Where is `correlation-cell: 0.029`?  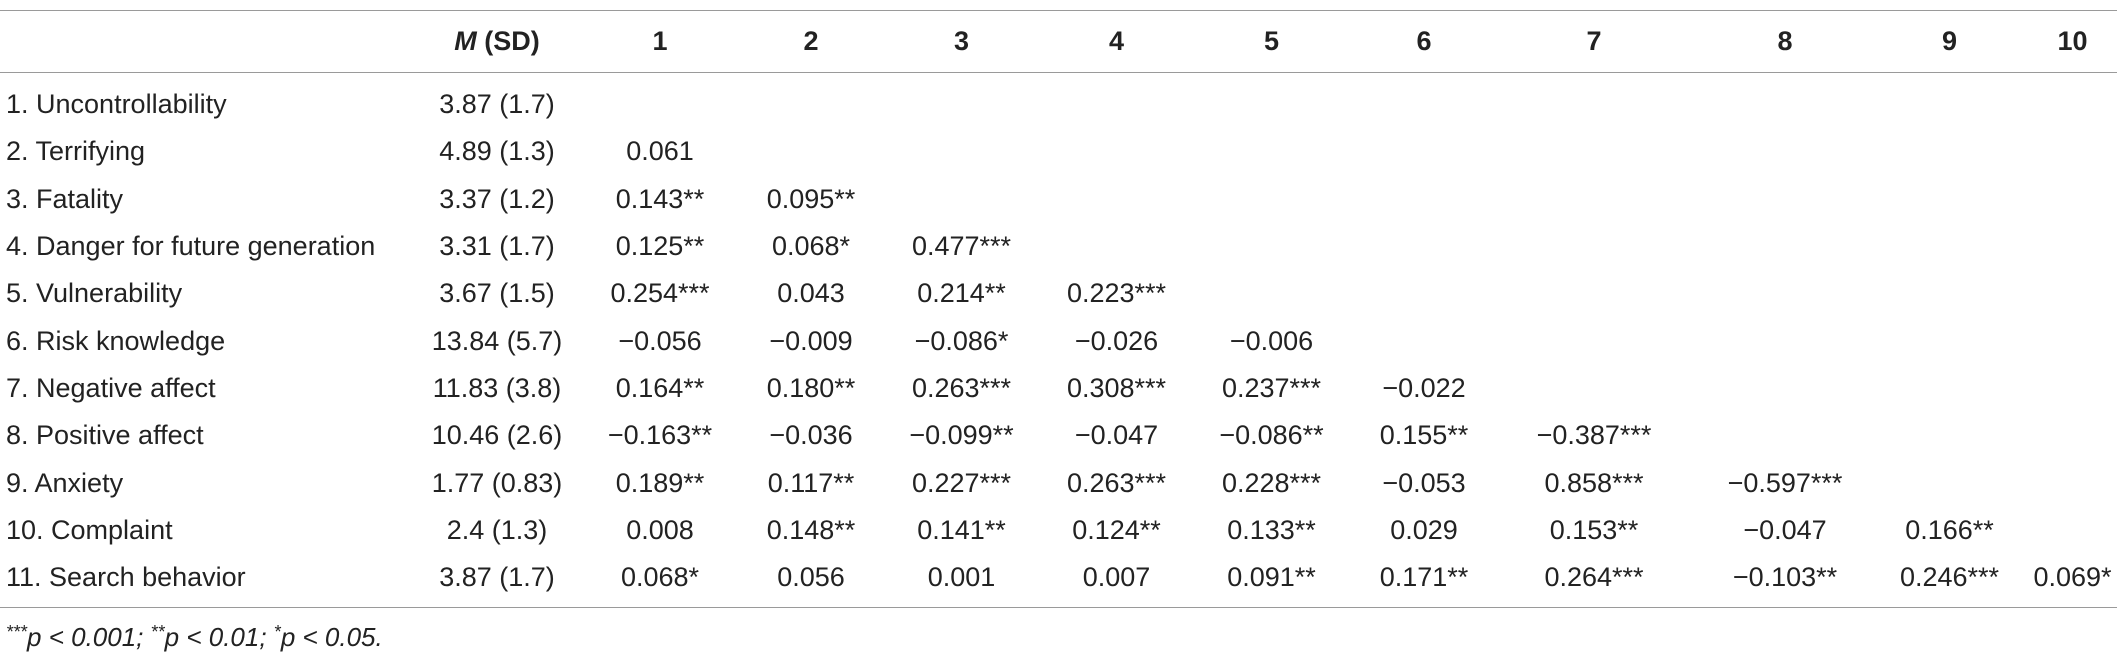
correlation-cell: 0.029 is located at coordinates (1424, 529).